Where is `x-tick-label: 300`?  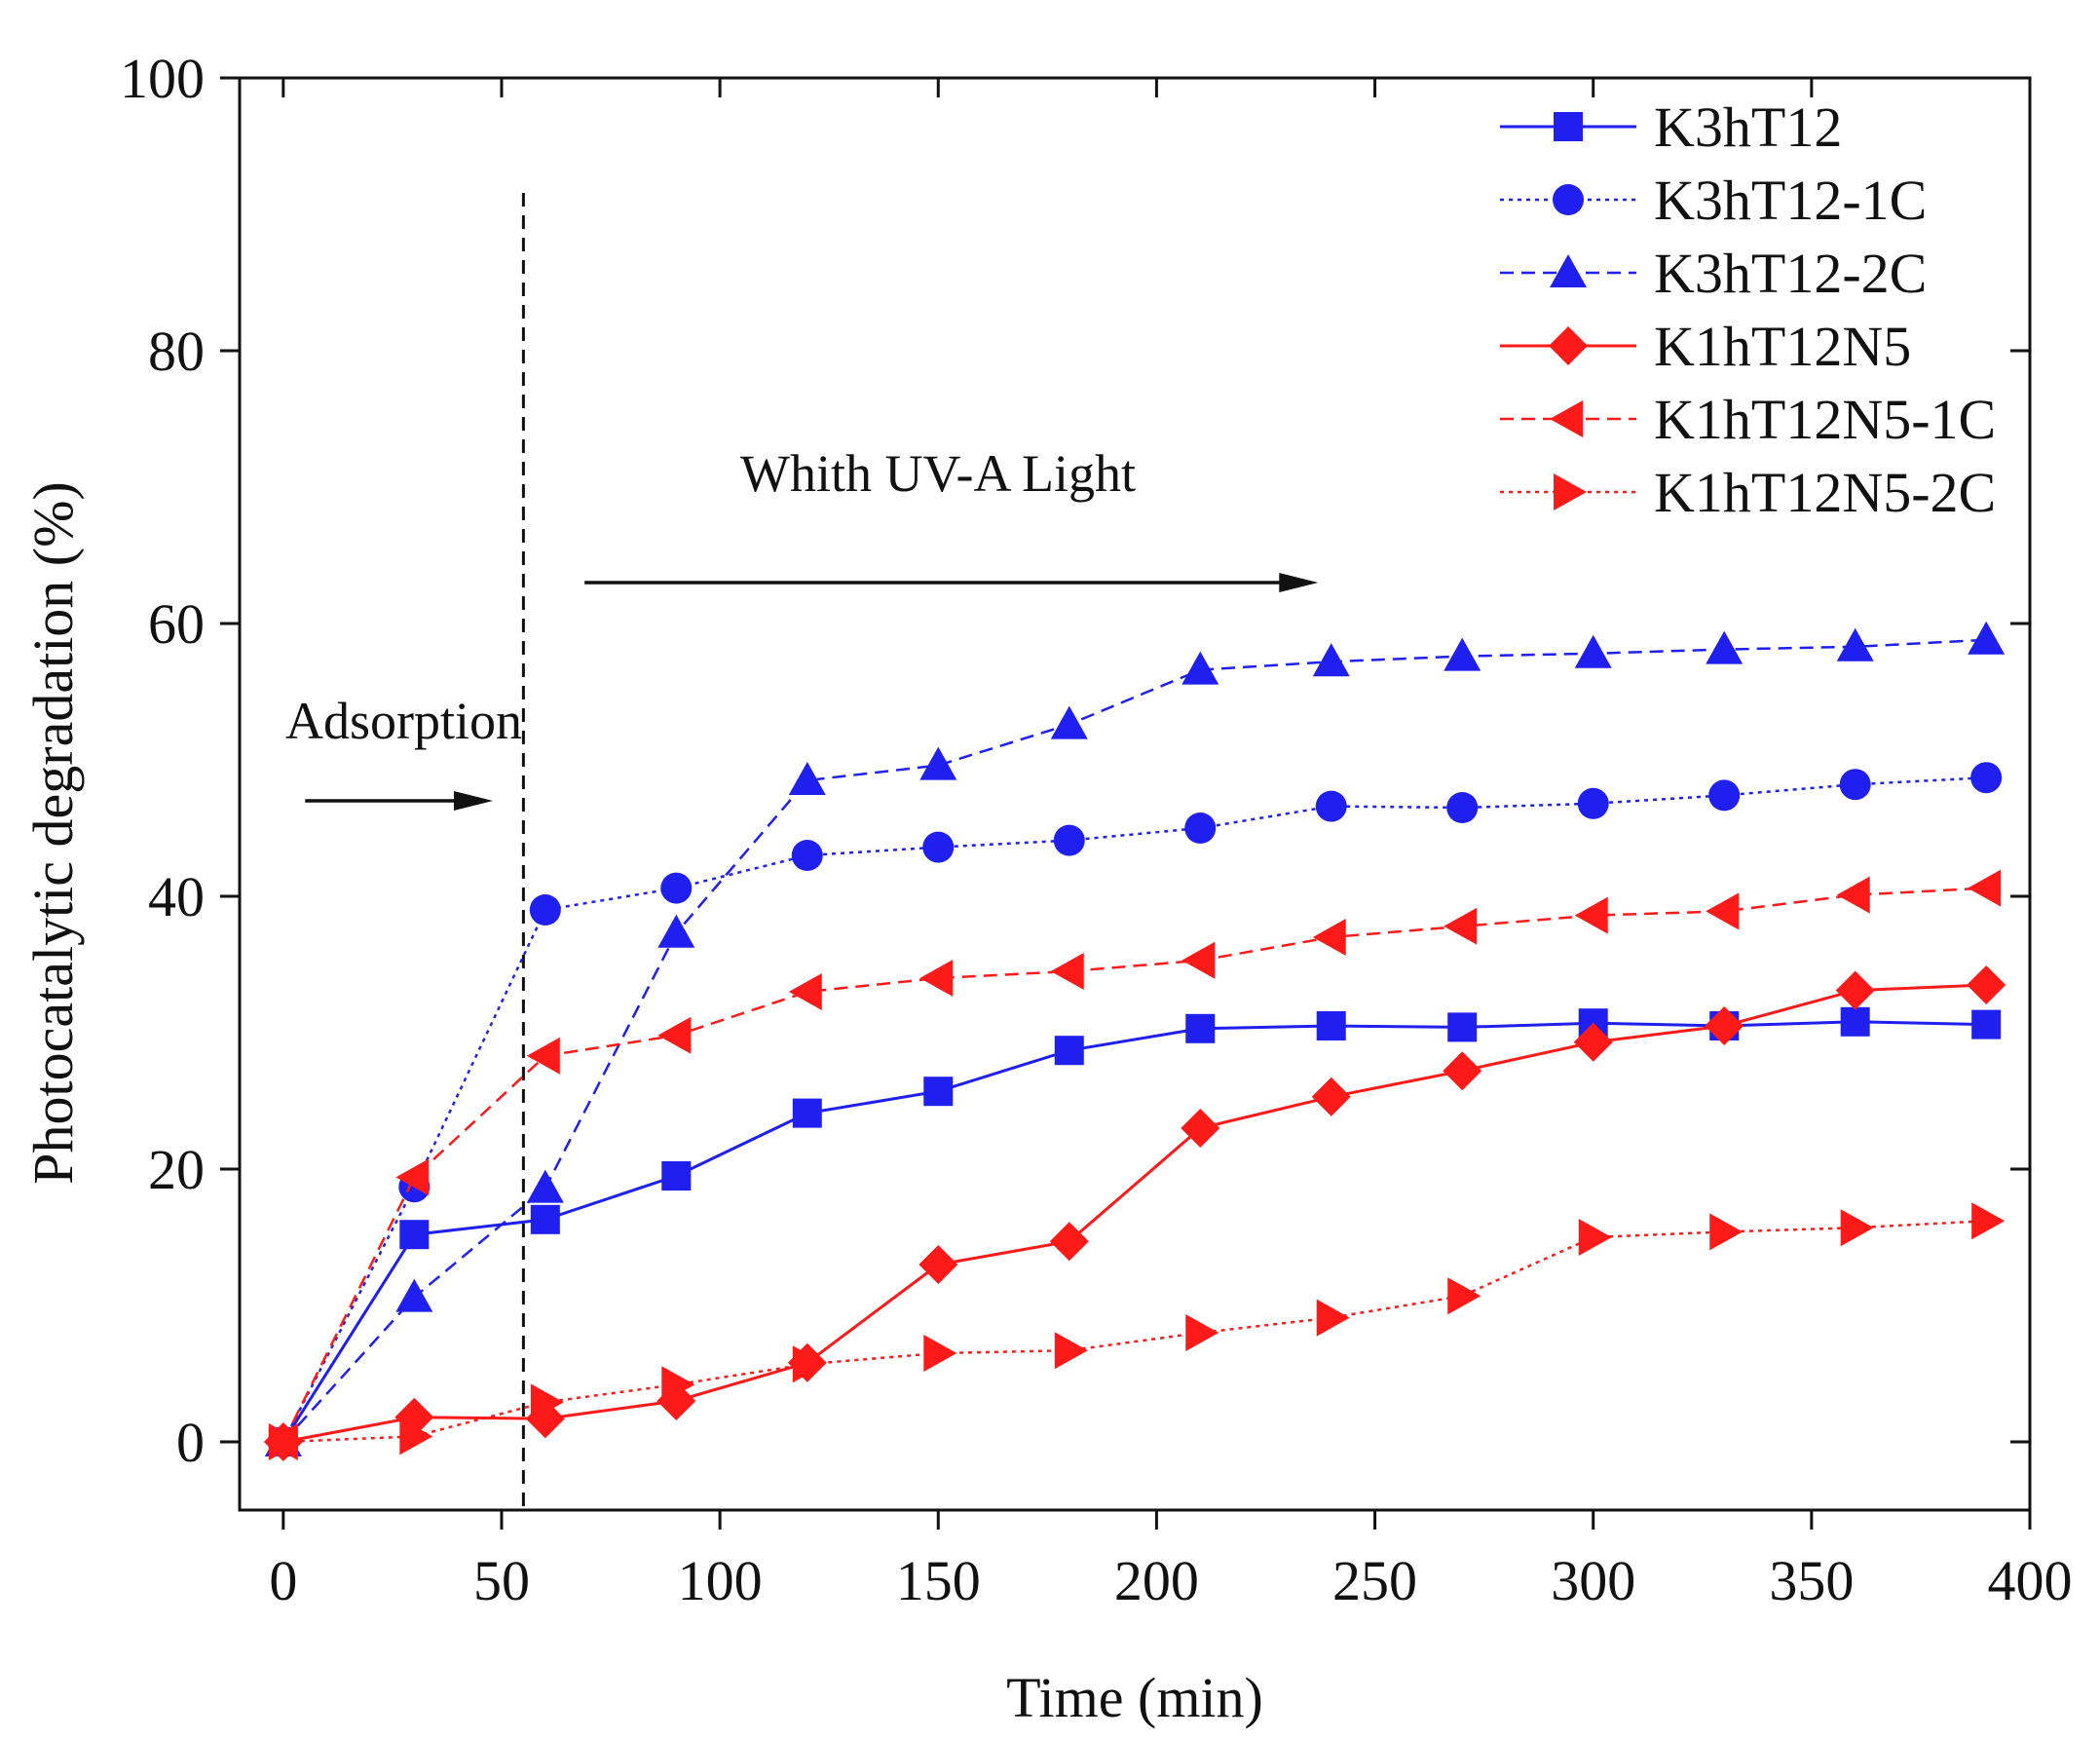 x-tick-label: 300 is located at coordinates (1593, 1580).